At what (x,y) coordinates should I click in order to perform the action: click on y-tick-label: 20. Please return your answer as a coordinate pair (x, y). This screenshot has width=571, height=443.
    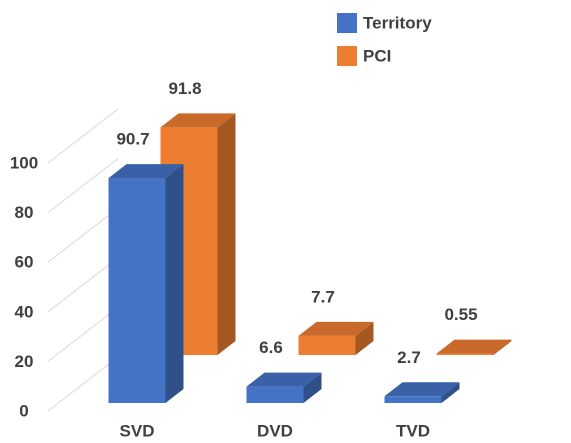
    Looking at the image, I should click on (24, 361).